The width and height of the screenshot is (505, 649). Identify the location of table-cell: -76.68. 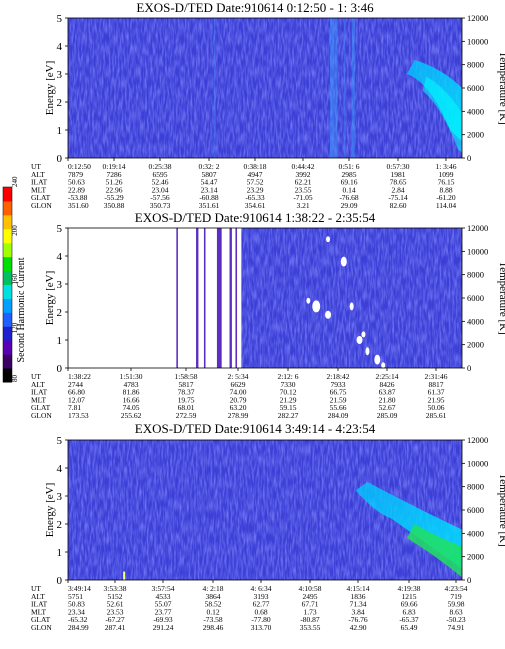
(349, 197).